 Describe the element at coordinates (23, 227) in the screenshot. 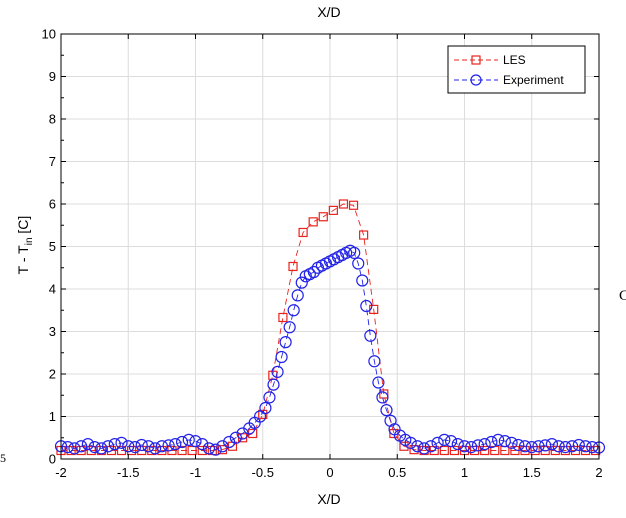

I see `y-axis-title-unit: [C]` at that location.